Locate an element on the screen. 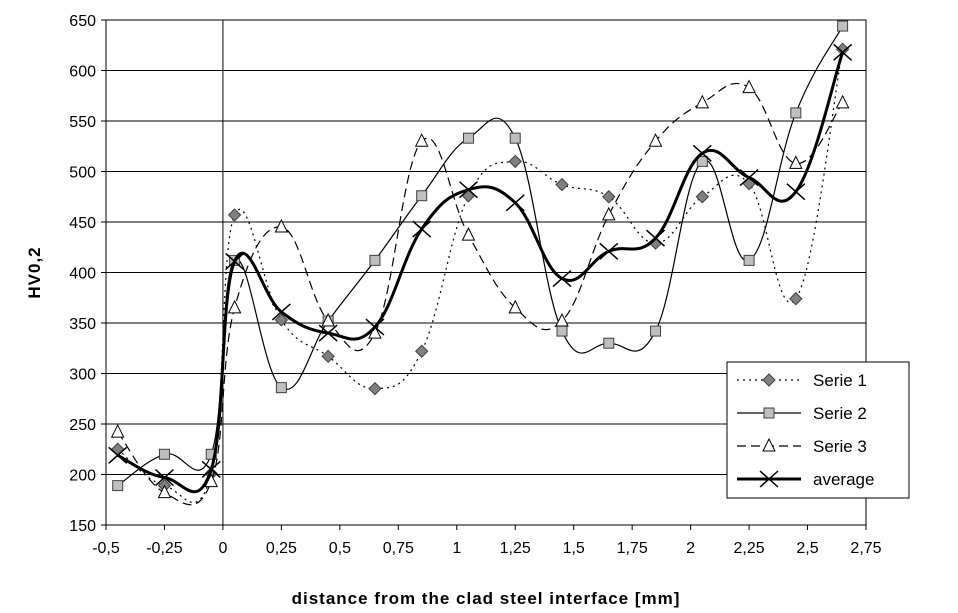 The width and height of the screenshot is (958, 613). legend-label-serie-3: Serie 3 is located at coordinates (840, 446).